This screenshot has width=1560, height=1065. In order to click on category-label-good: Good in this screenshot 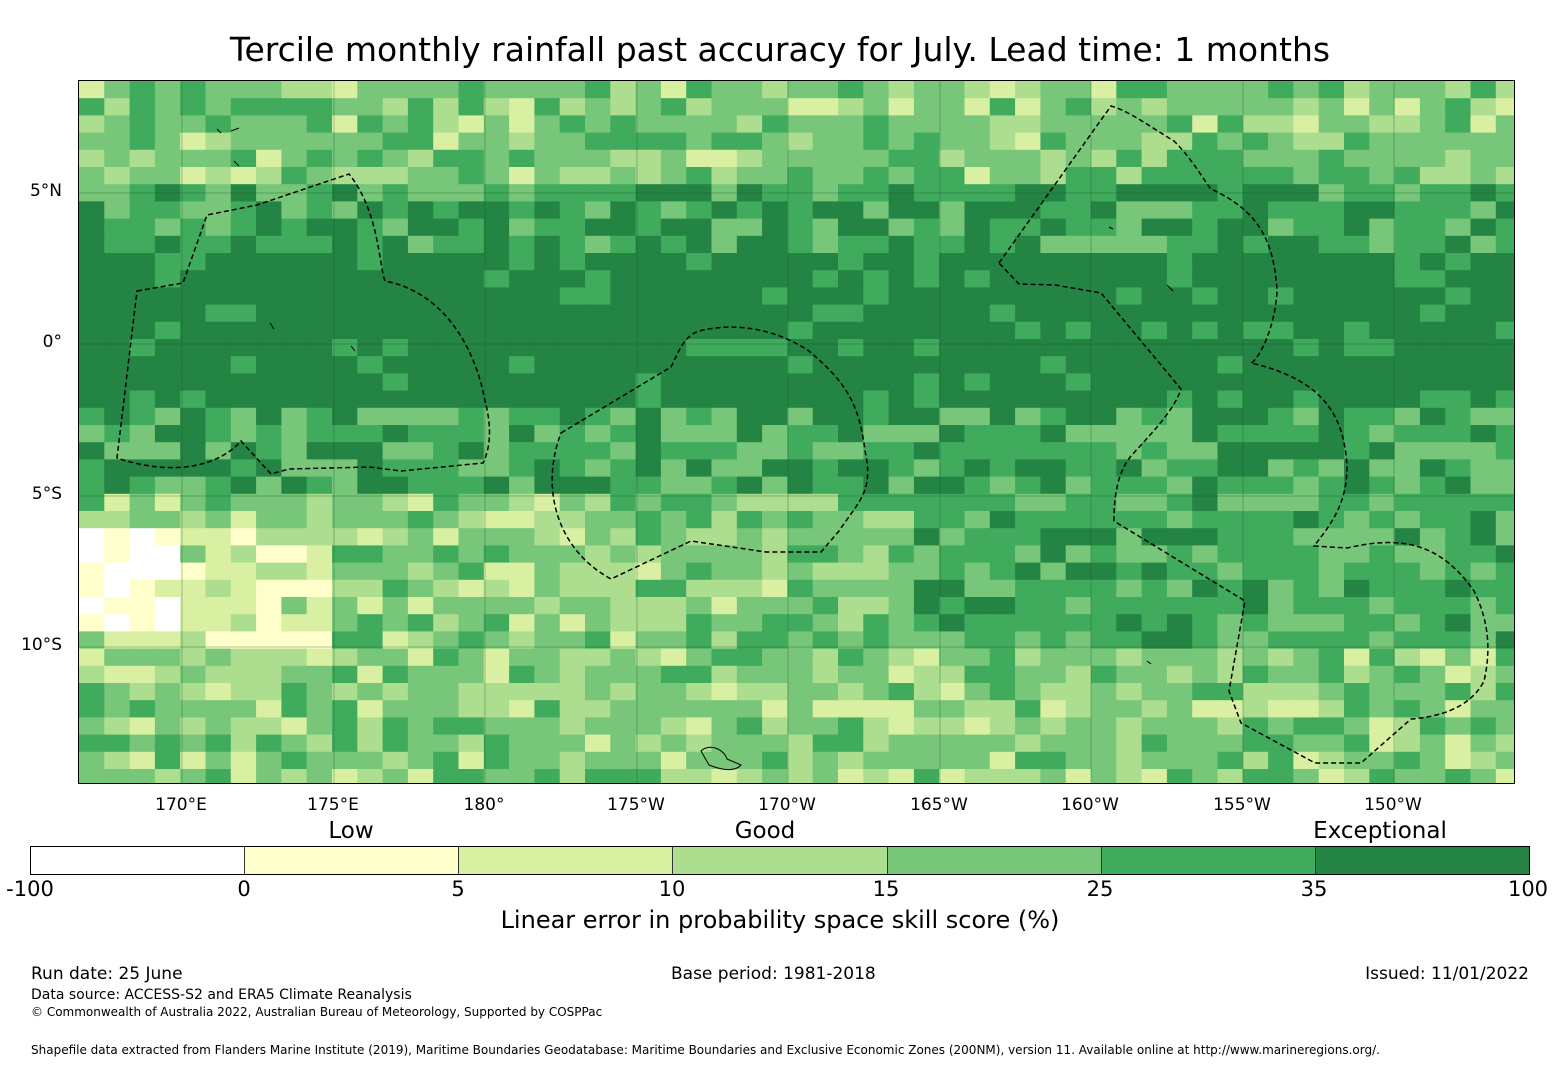, I will do `click(765, 831)`.